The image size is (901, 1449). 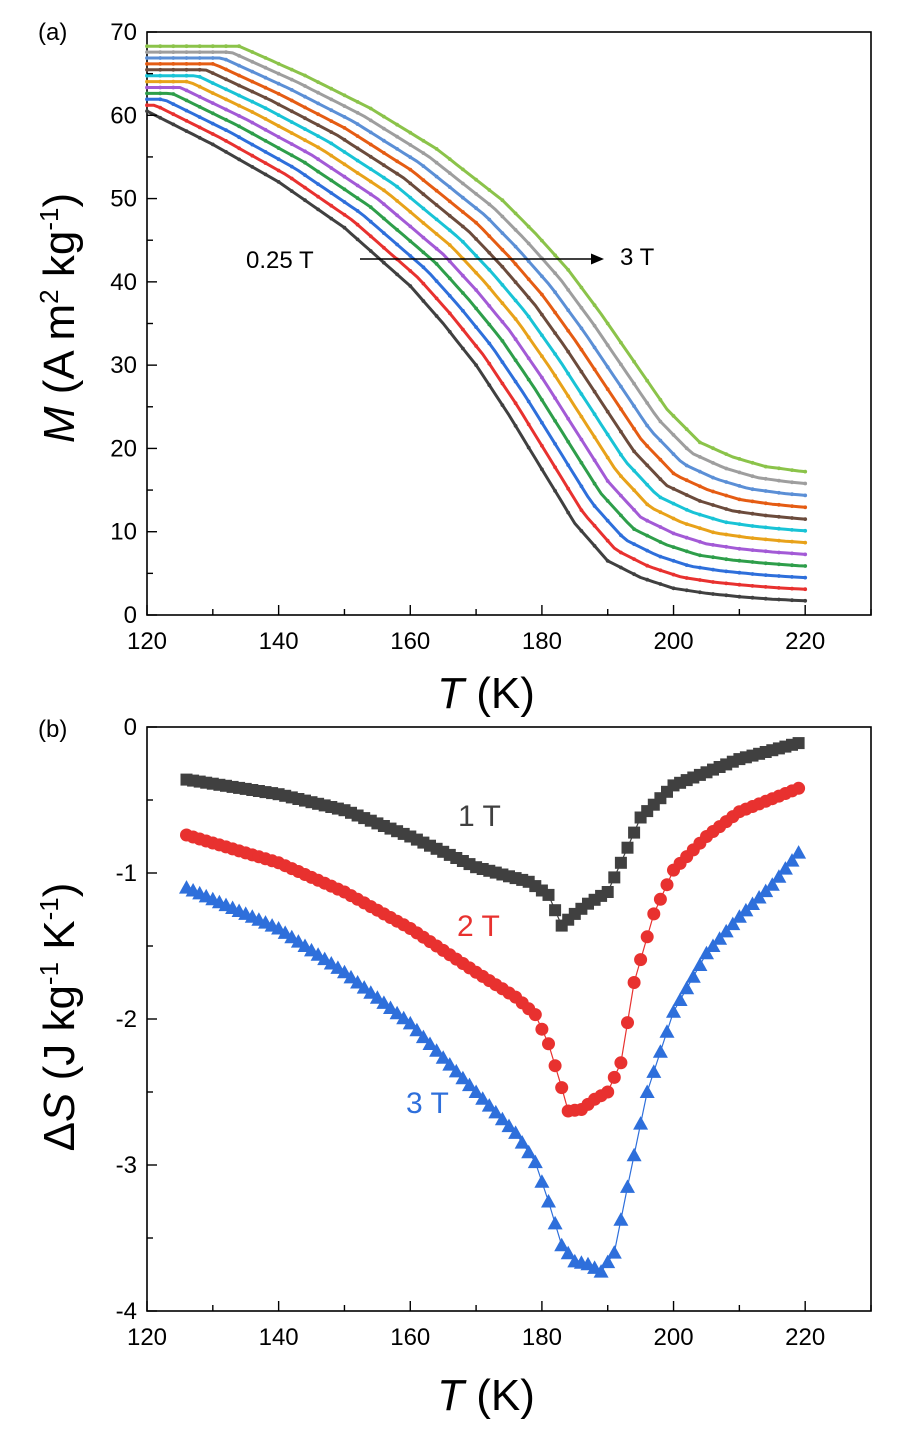 I want to click on panel-a-x-tick-label: 180, so click(x=542, y=641).